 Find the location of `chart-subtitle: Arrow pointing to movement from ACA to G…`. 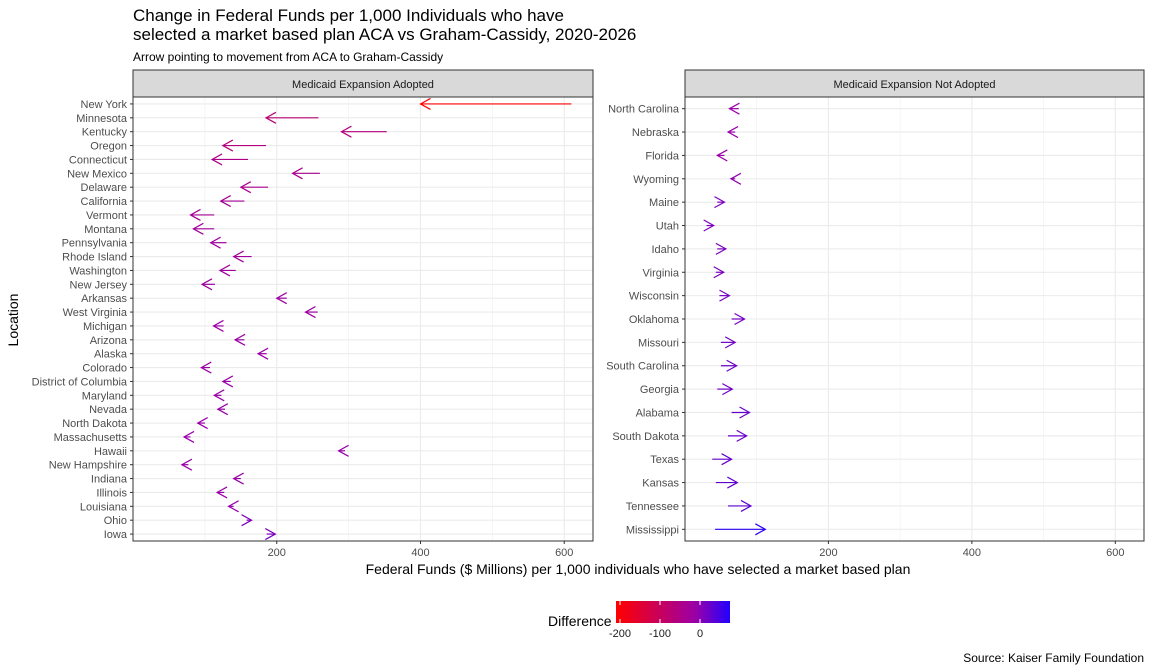

chart-subtitle: Arrow pointing to movement from ACA to G… is located at coordinates (288, 57).